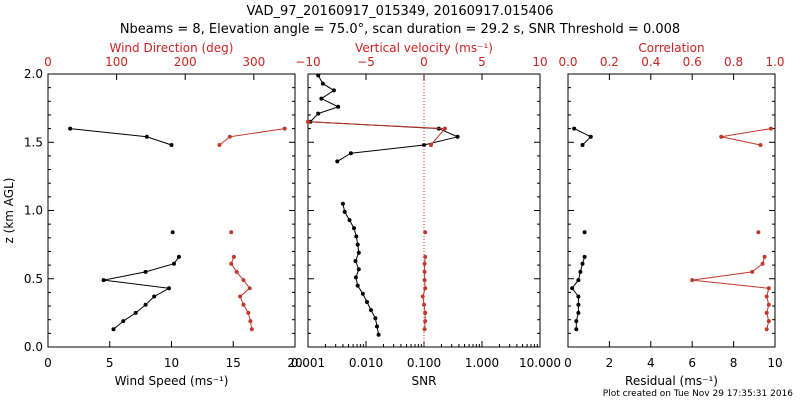 The image size is (800, 400). Describe the element at coordinates (610, 363) in the screenshot. I see `bottom-tick-label: 2` at that location.